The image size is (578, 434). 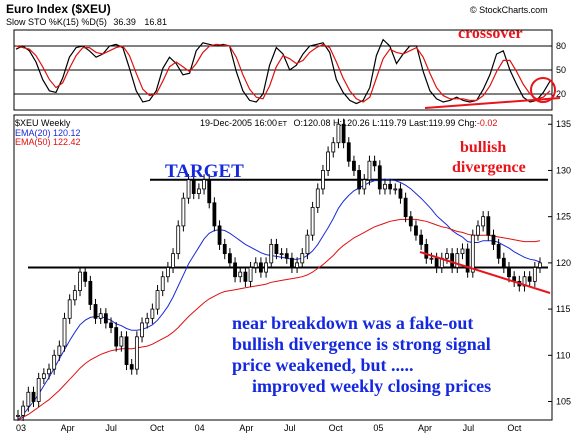 What do you see at coordinates (492, 103) in the screenshot?
I see `sto-divergence-line` at bounding box center [492, 103].